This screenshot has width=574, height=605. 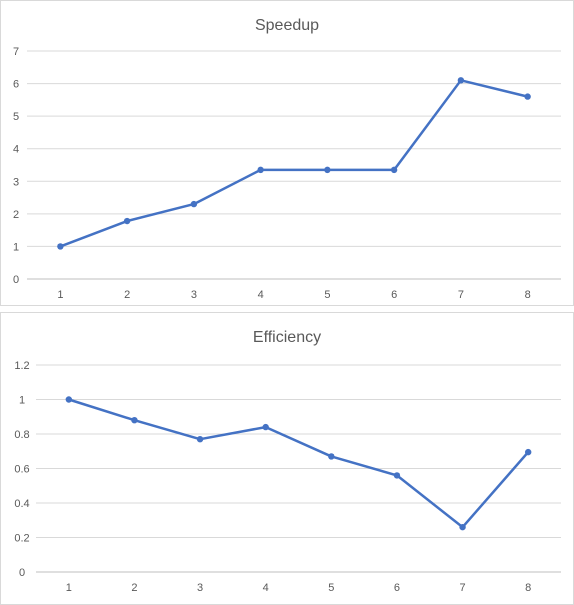 I want to click on speedup-chart-title: Speedup, so click(x=287, y=25).